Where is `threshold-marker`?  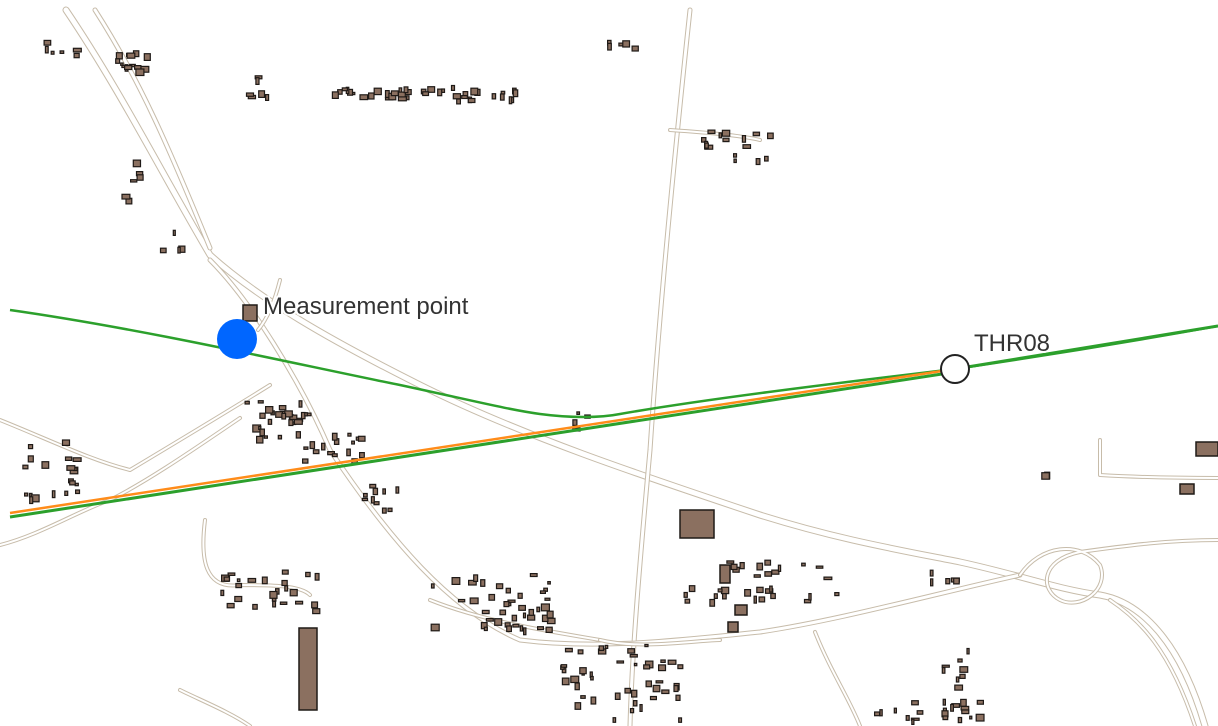 threshold-marker is located at coordinates (955, 369).